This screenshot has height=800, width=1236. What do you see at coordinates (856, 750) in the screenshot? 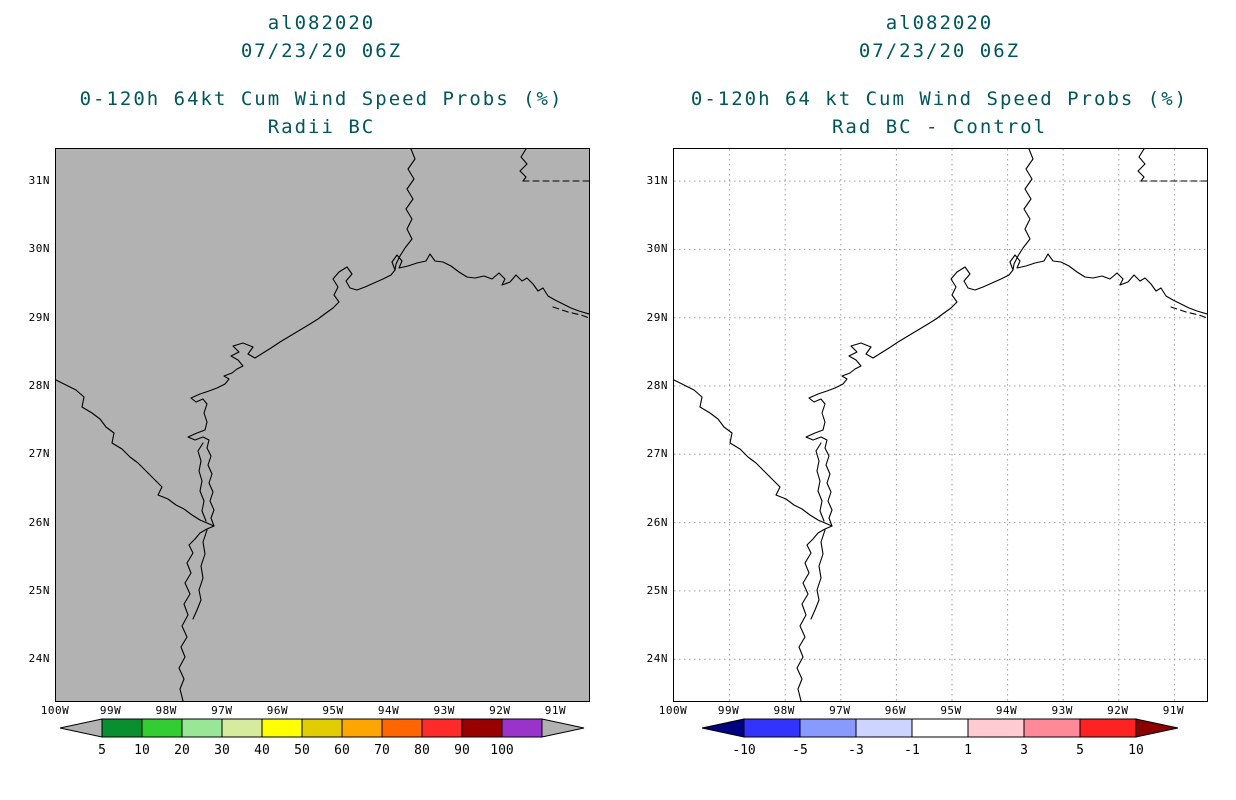
I see `colorbar-tick-label: -3` at bounding box center [856, 750].